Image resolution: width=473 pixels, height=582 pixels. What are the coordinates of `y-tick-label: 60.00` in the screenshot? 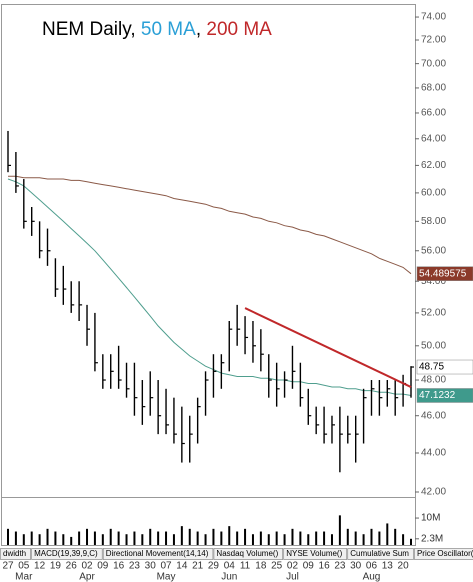 It's located at (433, 193).